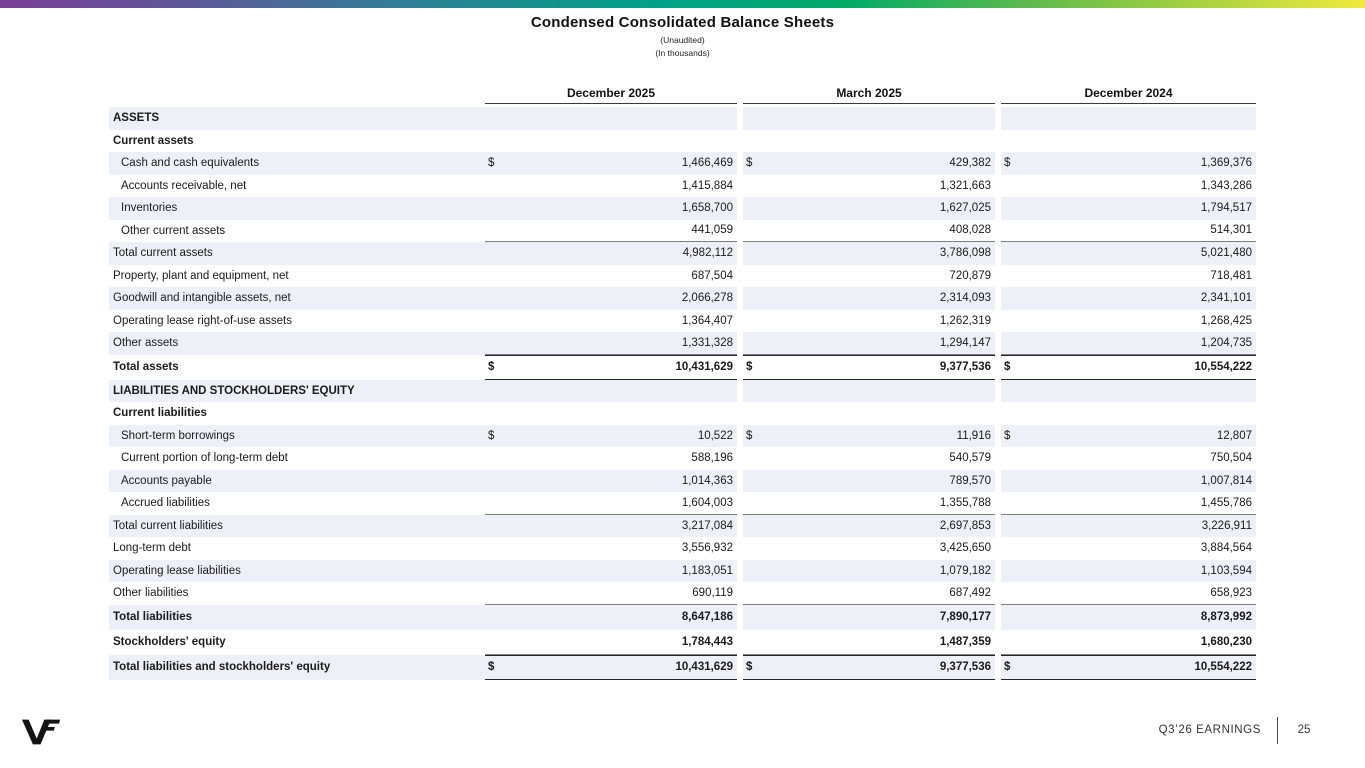 This screenshot has height=768, width=1365. What do you see at coordinates (1226, 480) in the screenshot?
I see `cell-value: 1,007,814` at bounding box center [1226, 480].